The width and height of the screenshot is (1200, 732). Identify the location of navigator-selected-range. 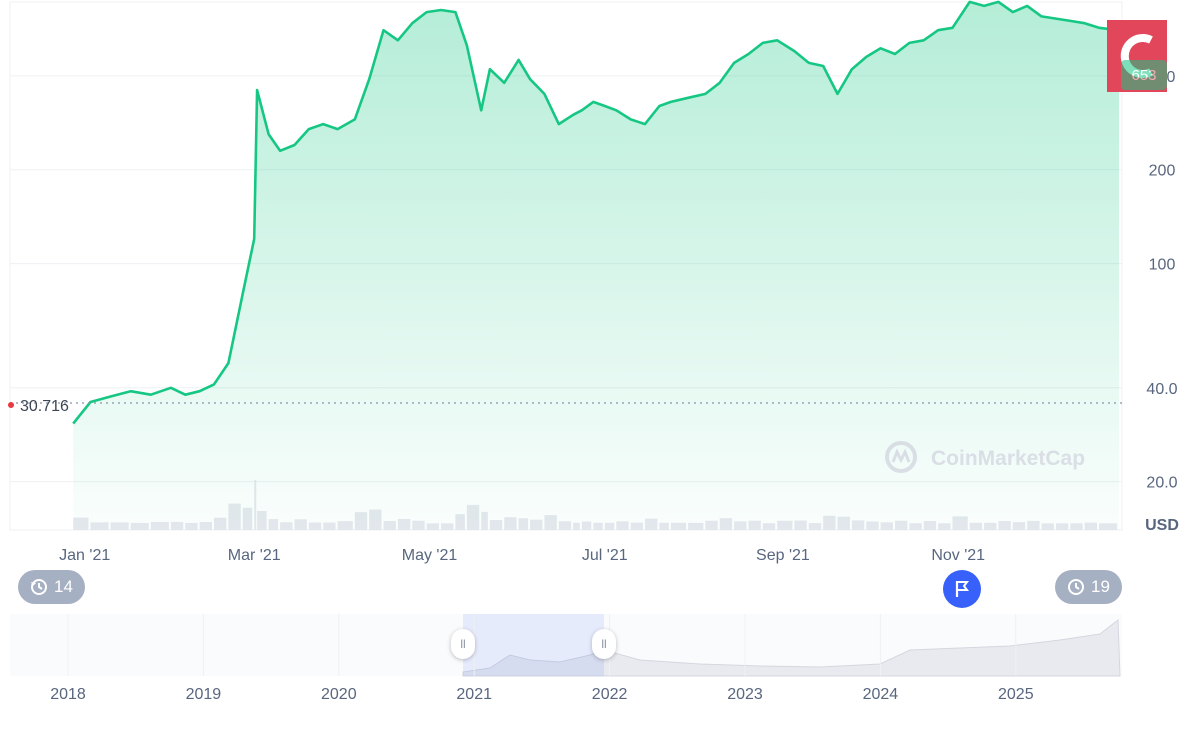
(533, 645).